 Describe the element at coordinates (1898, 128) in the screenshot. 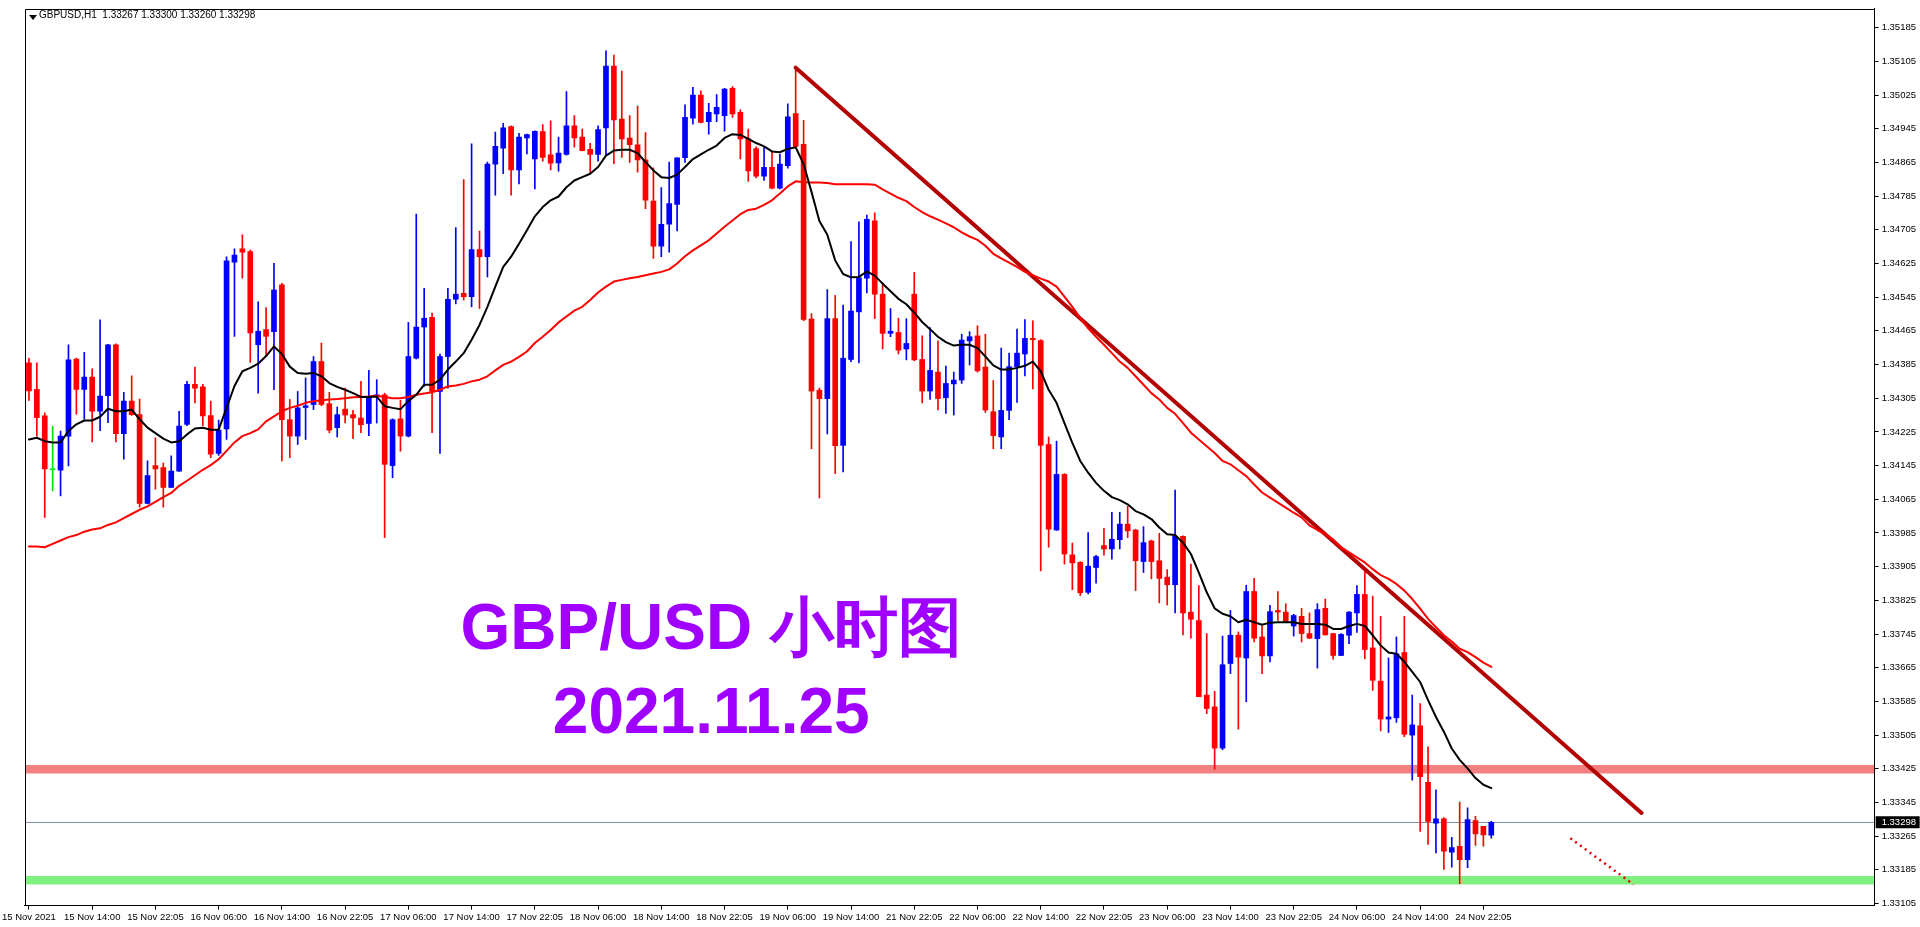

I see `y-tick-label: 1.34945` at that location.